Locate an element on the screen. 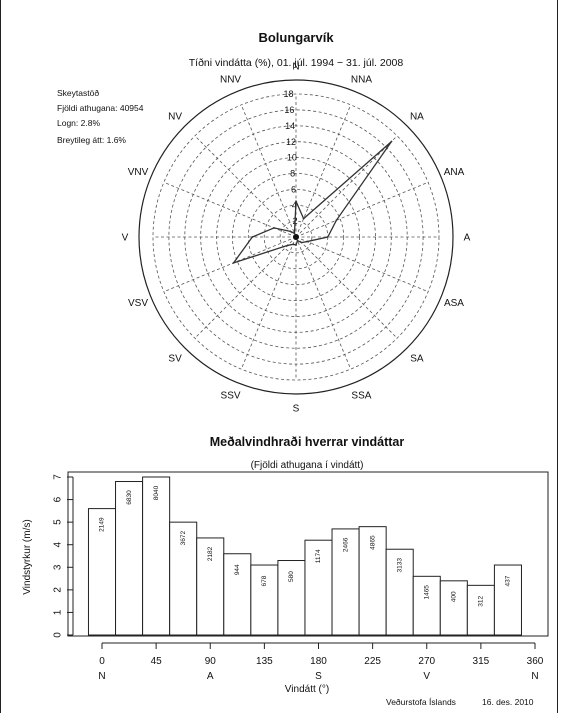  x-tick-label: 90 is located at coordinates (211, 661).